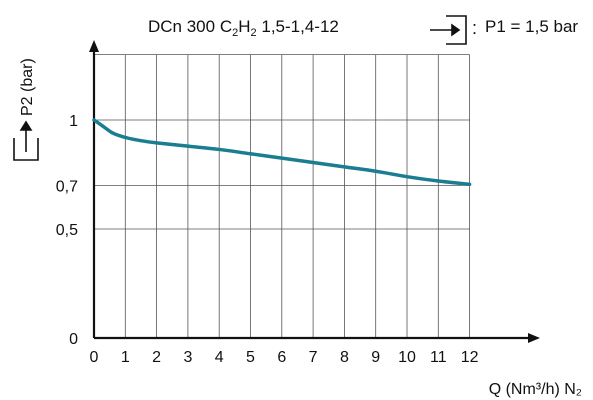  Describe the element at coordinates (94, 46) in the screenshot. I see `y-axis-arrow` at that location.